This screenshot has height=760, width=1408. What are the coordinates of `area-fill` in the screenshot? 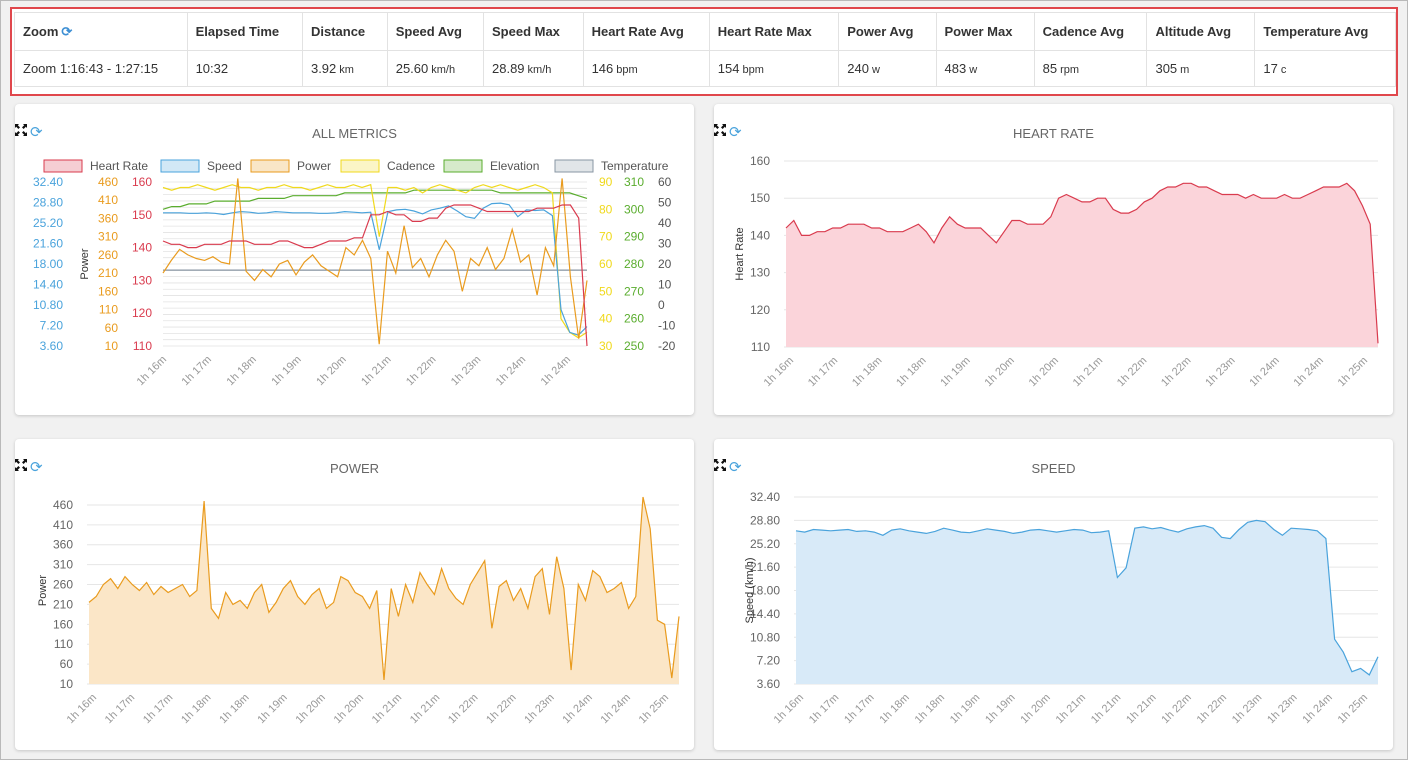 It's located at (384, 590).